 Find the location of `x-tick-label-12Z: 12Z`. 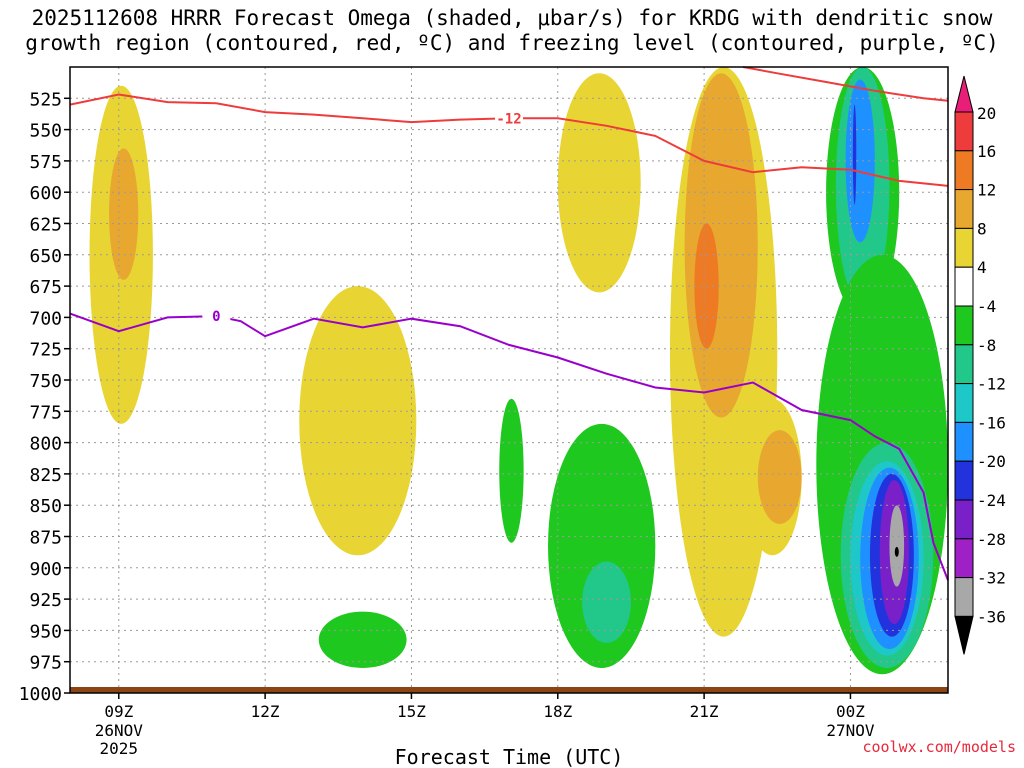

x-tick-label-12Z: 12Z is located at coordinates (265, 711).